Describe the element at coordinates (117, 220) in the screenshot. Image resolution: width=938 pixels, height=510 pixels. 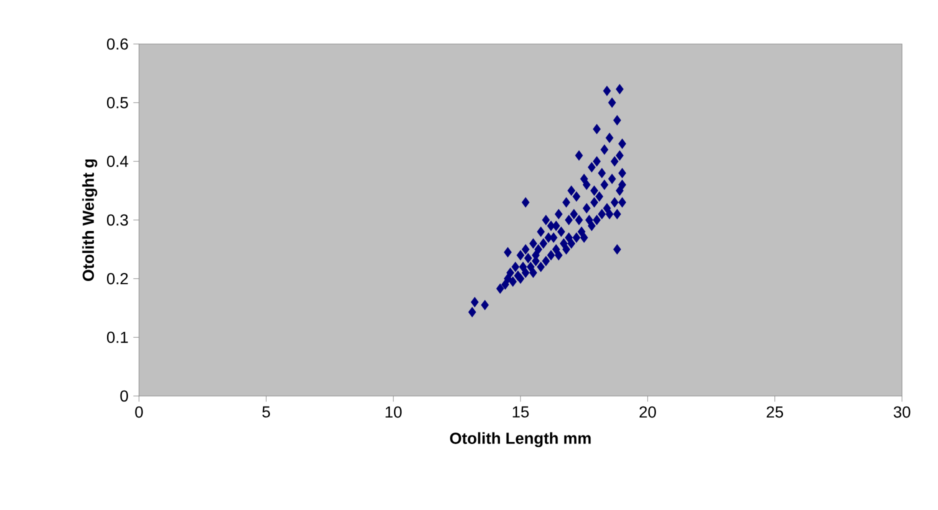
I see `y-tick-label: 0.3` at that location.